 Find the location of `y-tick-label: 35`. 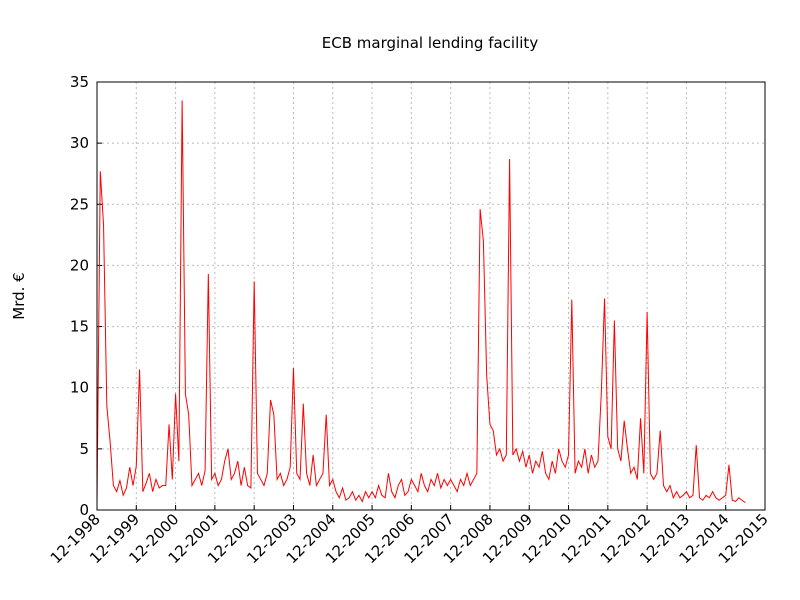

y-tick-label: 35 is located at coordinates (79, 82).